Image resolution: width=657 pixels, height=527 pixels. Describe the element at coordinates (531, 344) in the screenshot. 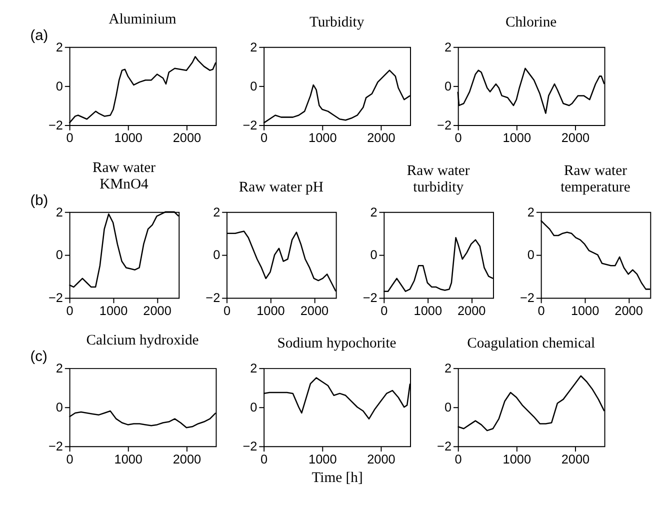

I see `chart-title: Coagulation chemical` at that location.